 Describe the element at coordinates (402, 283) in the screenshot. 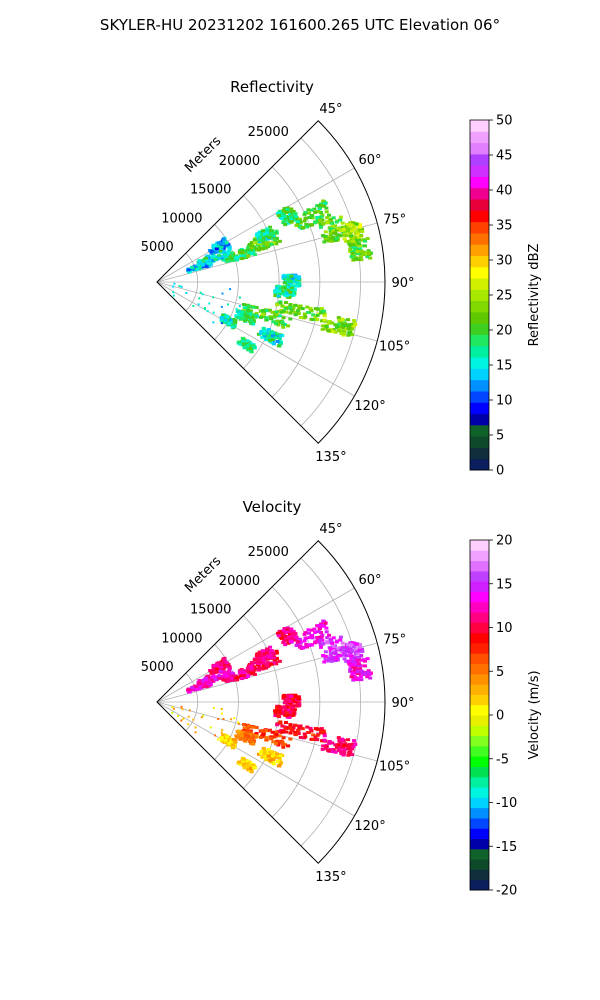

I see `azimuth-tick-label: 90°` at that location.